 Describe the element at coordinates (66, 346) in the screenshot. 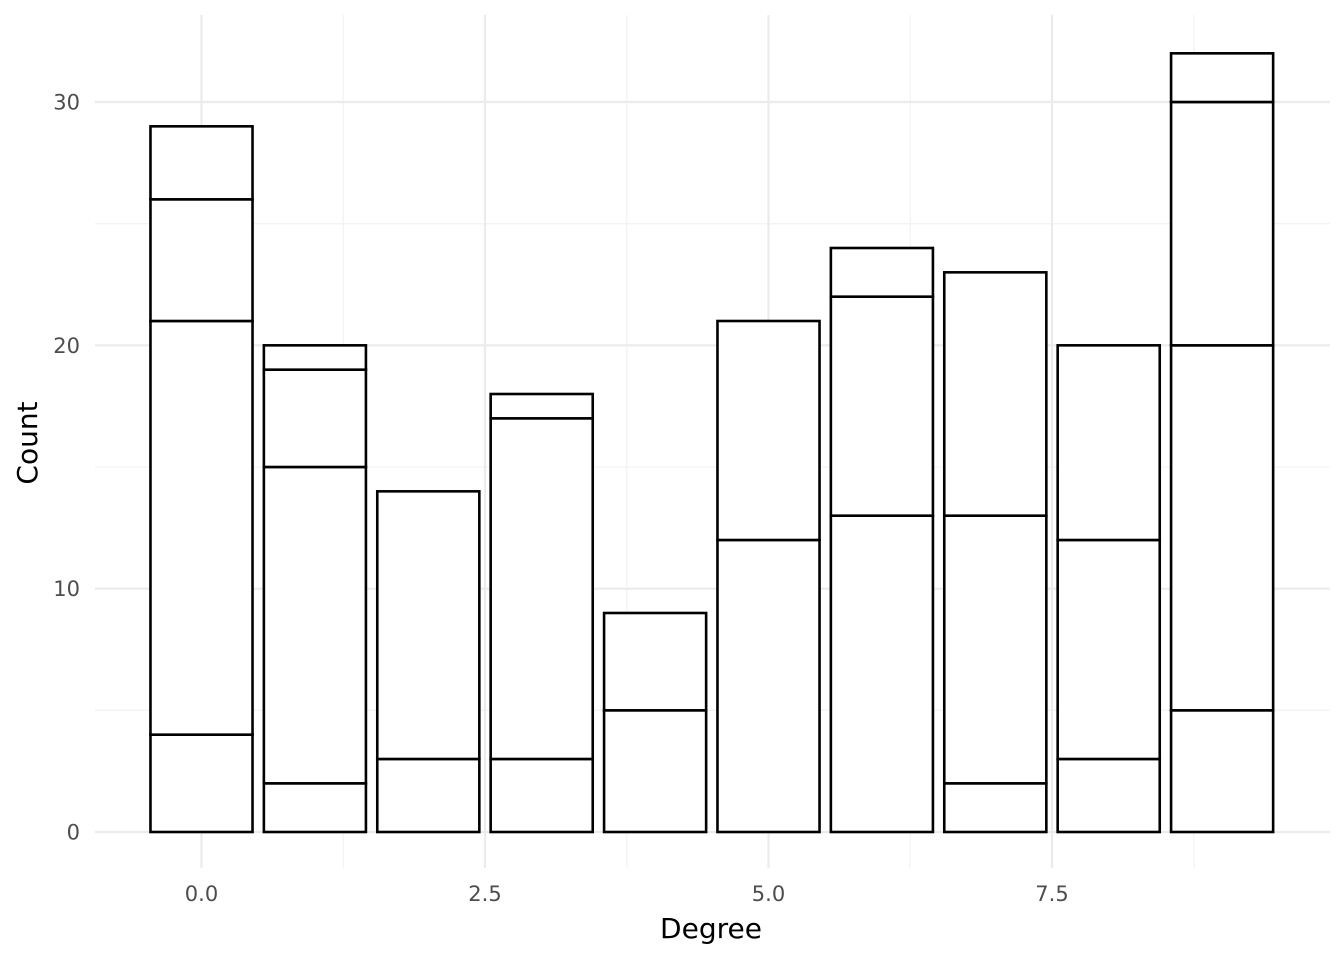

I see `y-tick-label: 20` at that location.